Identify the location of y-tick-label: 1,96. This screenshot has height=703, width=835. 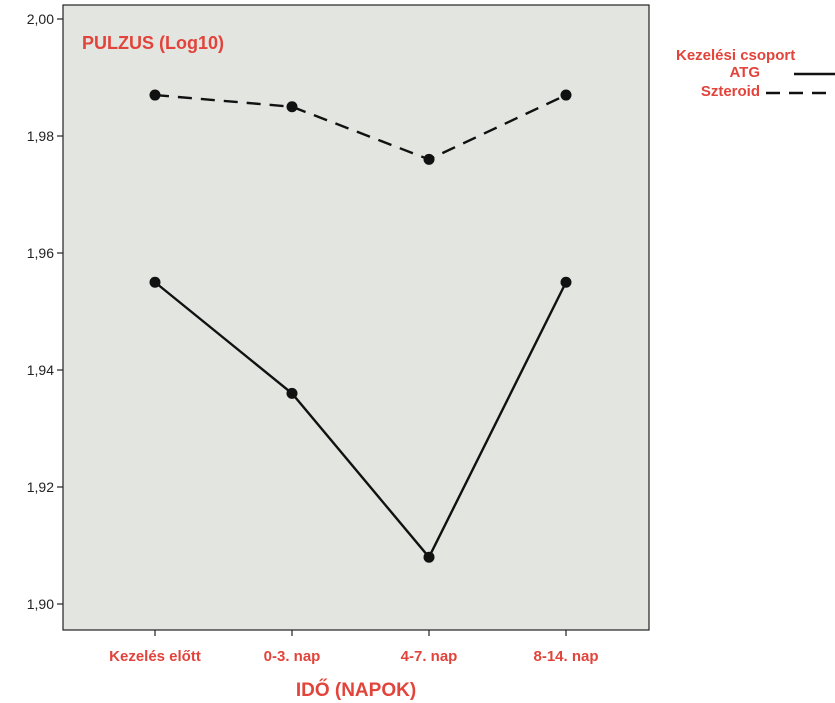
(40, 253).